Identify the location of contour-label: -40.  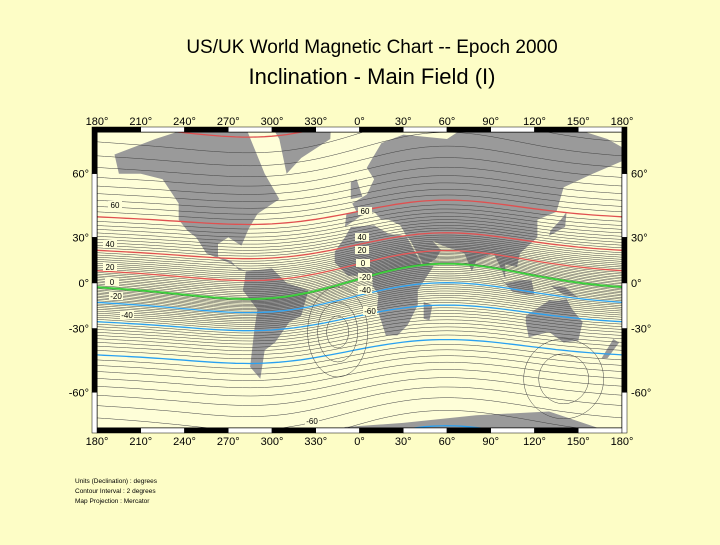
(365, 290).